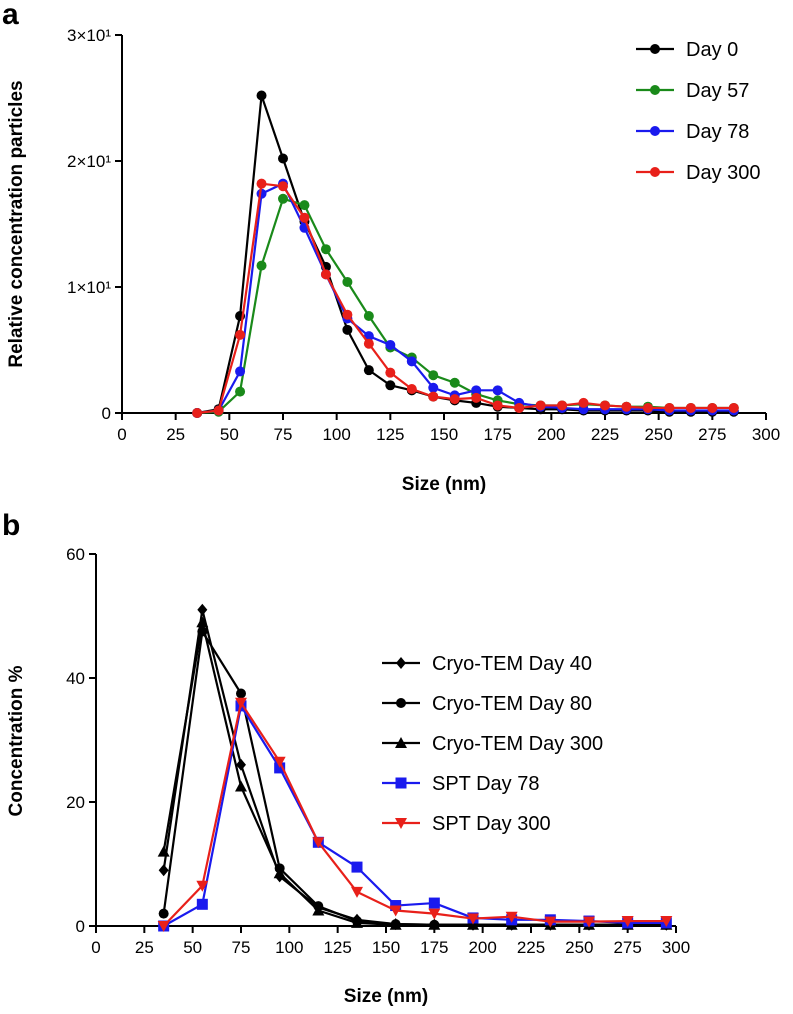 This screenshot has height=1014, width=793. I want to click on panel-b-x-tick-label: 100, so click(289, 947).